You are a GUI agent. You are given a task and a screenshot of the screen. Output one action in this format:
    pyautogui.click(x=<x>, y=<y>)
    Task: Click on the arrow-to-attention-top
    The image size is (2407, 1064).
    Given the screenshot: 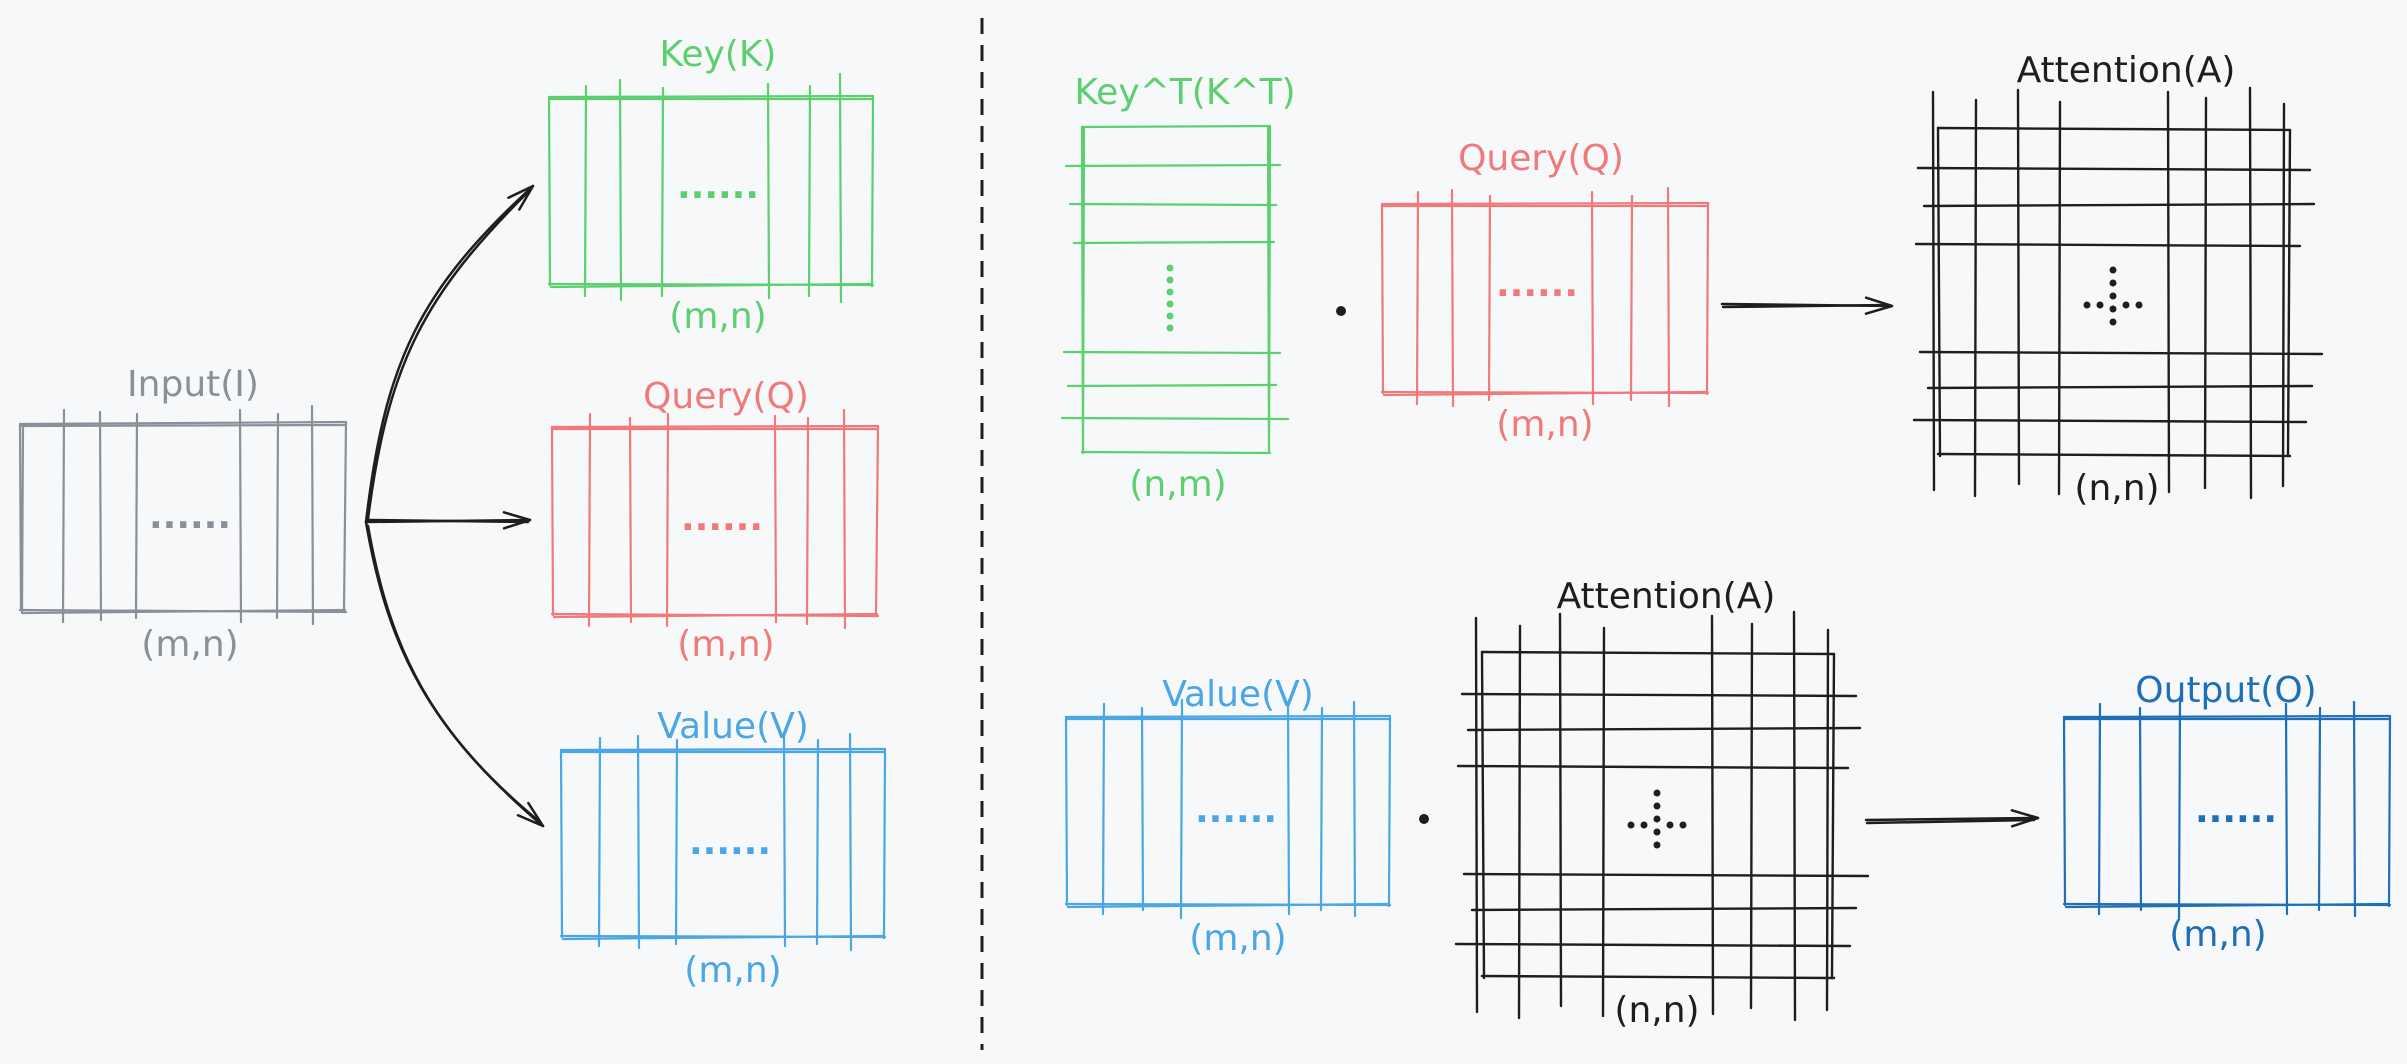 What is the action you would take?
    pyautogui.click(x=1807, y=305)
    